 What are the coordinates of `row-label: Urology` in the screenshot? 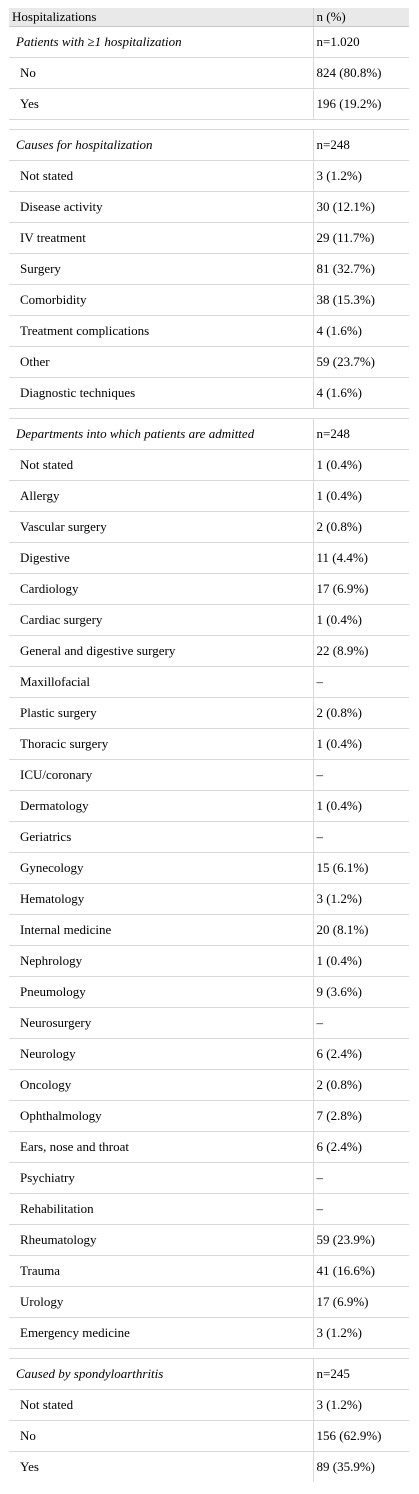 It's located at (161, 1302).